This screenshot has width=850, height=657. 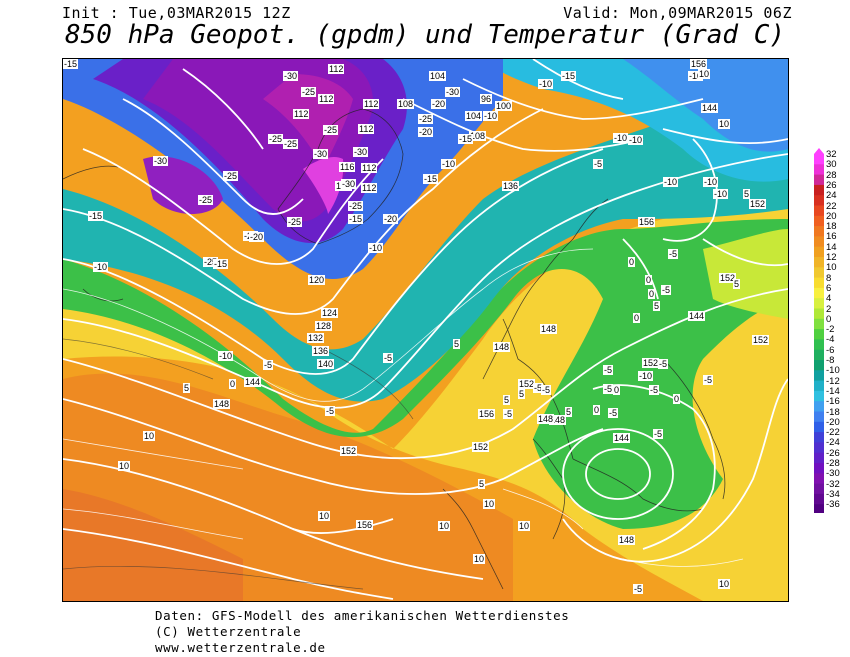 What do you see at coordinates (833, 484) in the screenshot?
I see `scale-label: -32` at bounding box center [833, 484].